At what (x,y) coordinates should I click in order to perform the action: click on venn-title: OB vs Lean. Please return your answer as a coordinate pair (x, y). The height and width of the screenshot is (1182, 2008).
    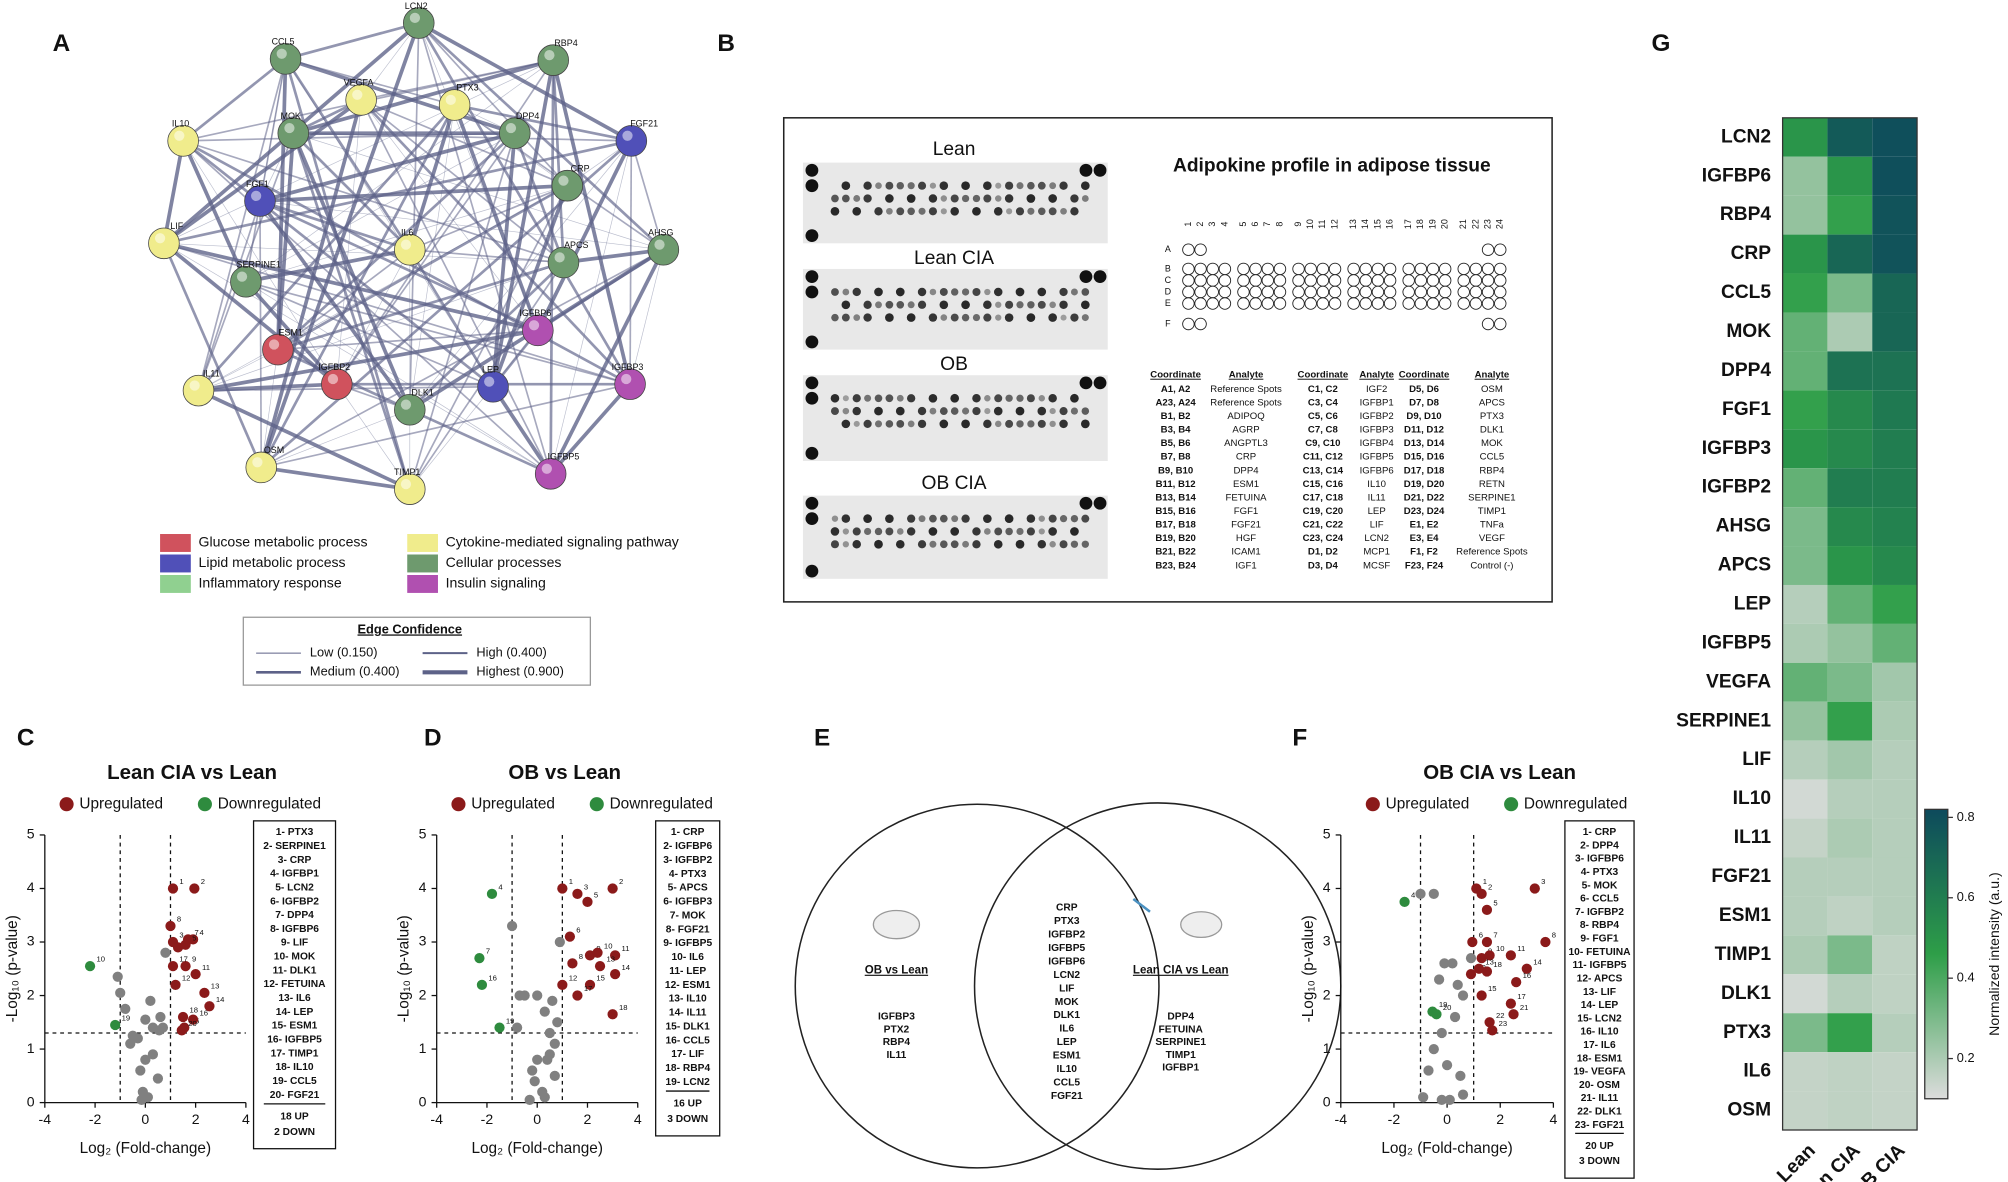
    Looking at the image, I should click on (896, 971).